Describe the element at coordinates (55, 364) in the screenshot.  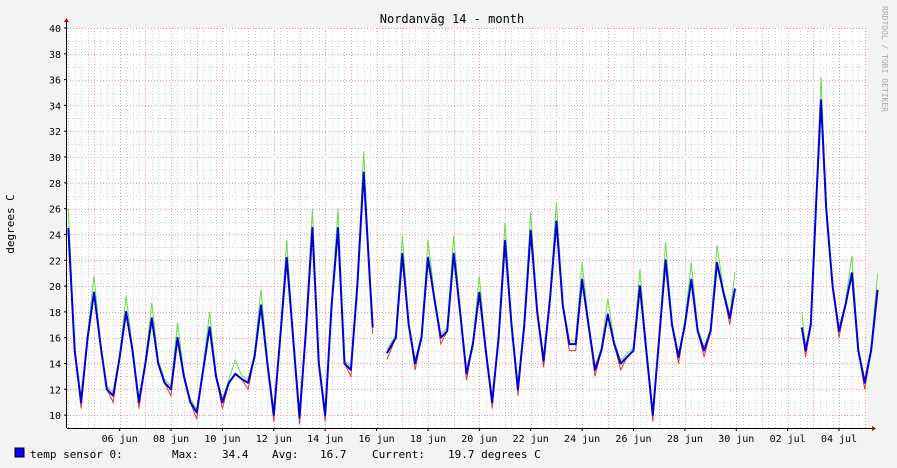
I see `y-tick-label: 14` at that location.